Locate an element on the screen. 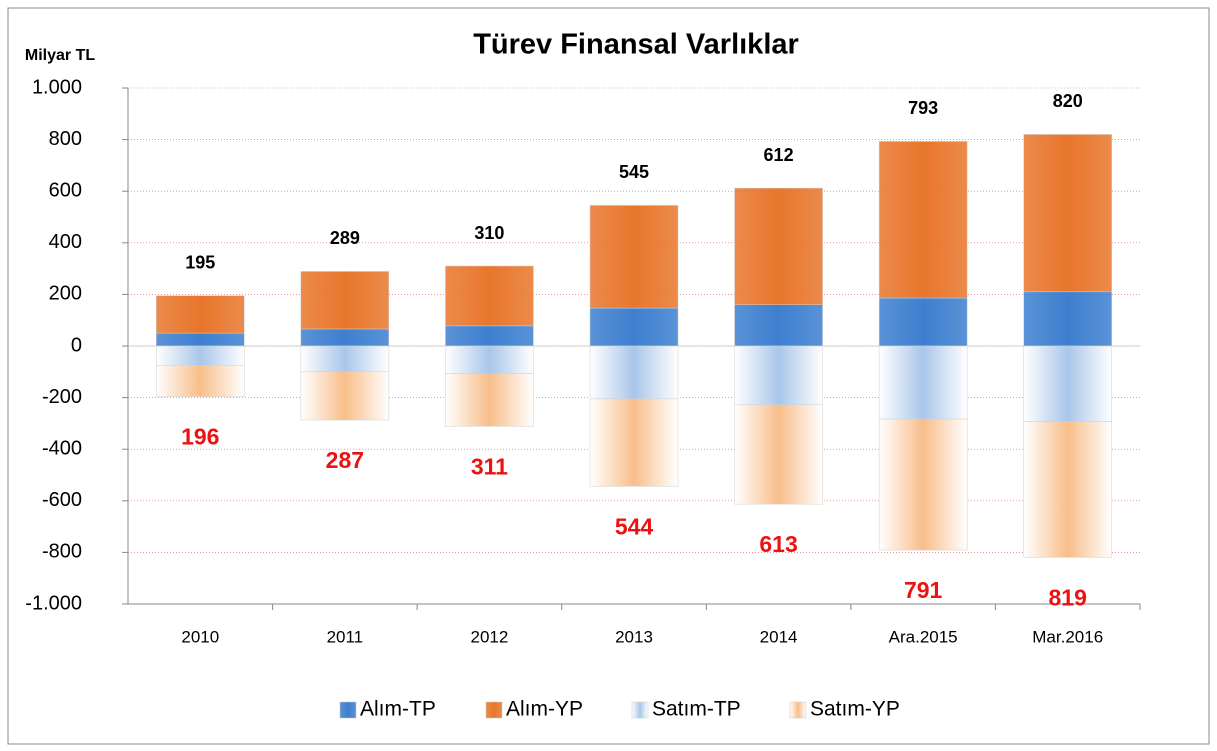  negative-total-label: 287 is located at coordinates (345, 460).